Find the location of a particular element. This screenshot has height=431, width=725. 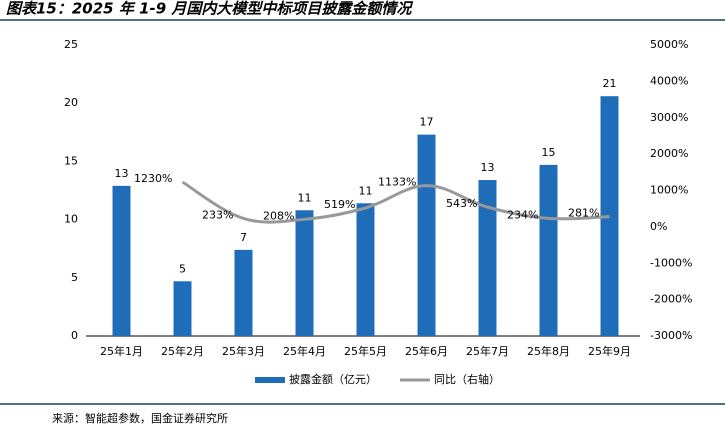

y-tick-label: 0 is located at coordinates (74, 335).